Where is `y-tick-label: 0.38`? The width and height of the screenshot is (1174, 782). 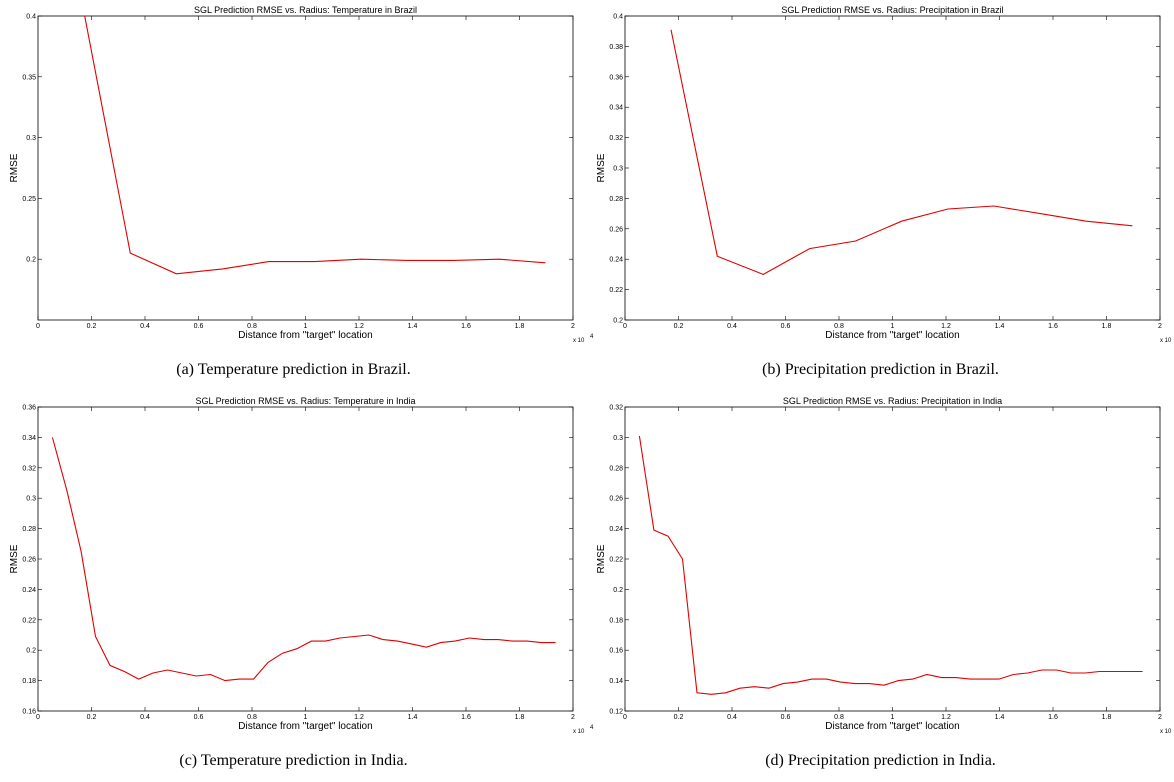
y-tick-label: 0.38 is located at coordinates (616, 47).